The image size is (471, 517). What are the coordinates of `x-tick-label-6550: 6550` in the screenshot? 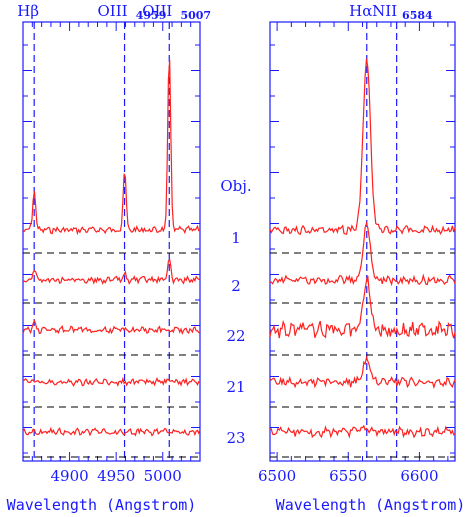 It's located at (348, 476).